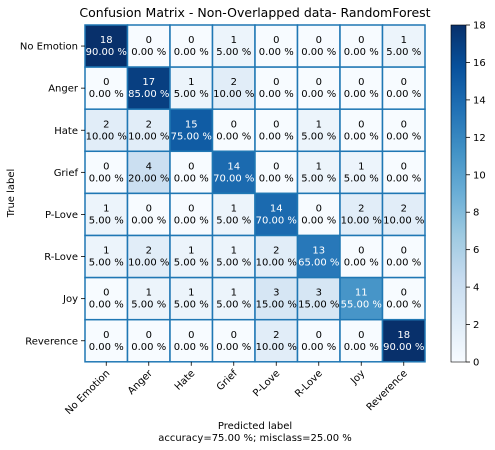 Image resolution: width=495 pixels, height=450 pixels. Describe the element at coordinates (70, 299) in the screenshot. I see `y-tick-label: Joy` at that location.